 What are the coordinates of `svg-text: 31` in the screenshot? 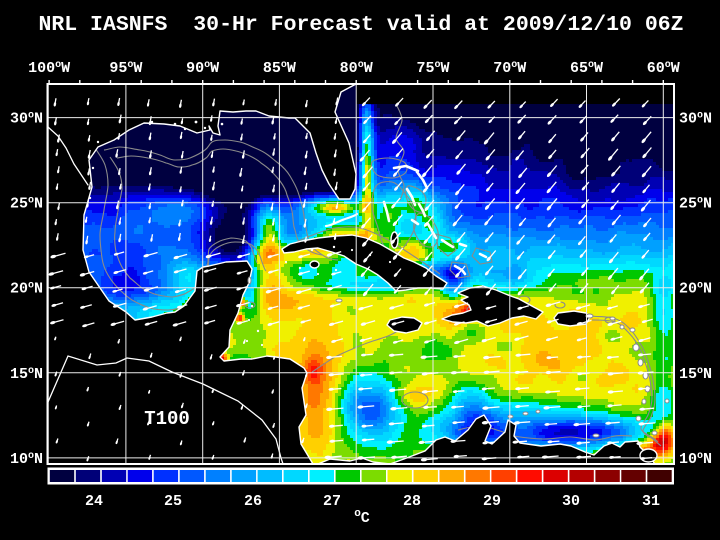 It's located at (651, 501).